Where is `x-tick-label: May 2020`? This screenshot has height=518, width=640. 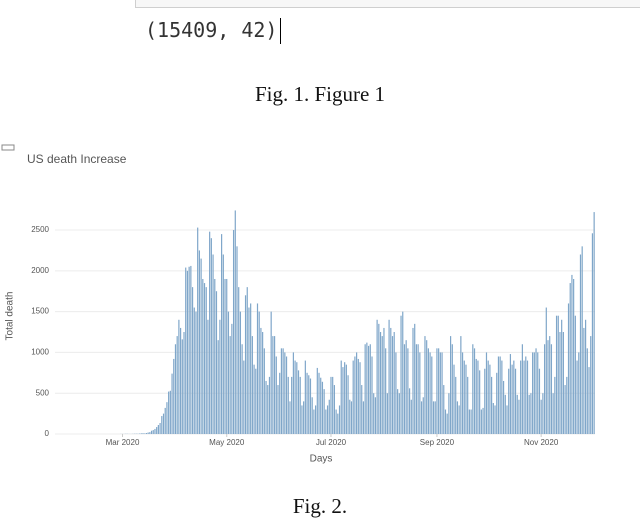 x-tick-label: May 2020 is located at coordinates (227, 442).